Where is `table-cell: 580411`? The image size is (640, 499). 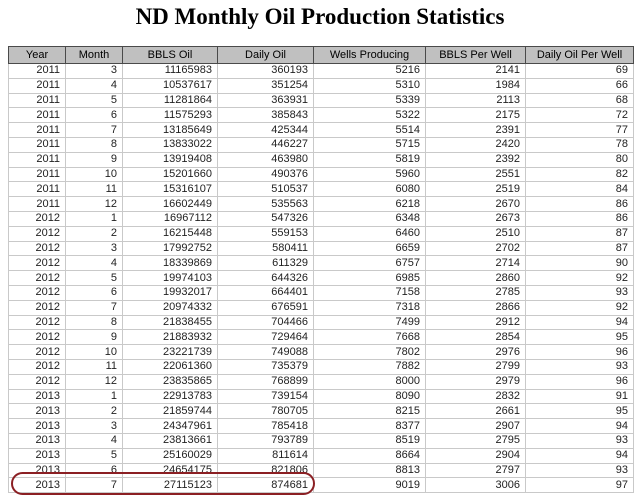 table-cell: 580411 is located at coordinates (265, 248).